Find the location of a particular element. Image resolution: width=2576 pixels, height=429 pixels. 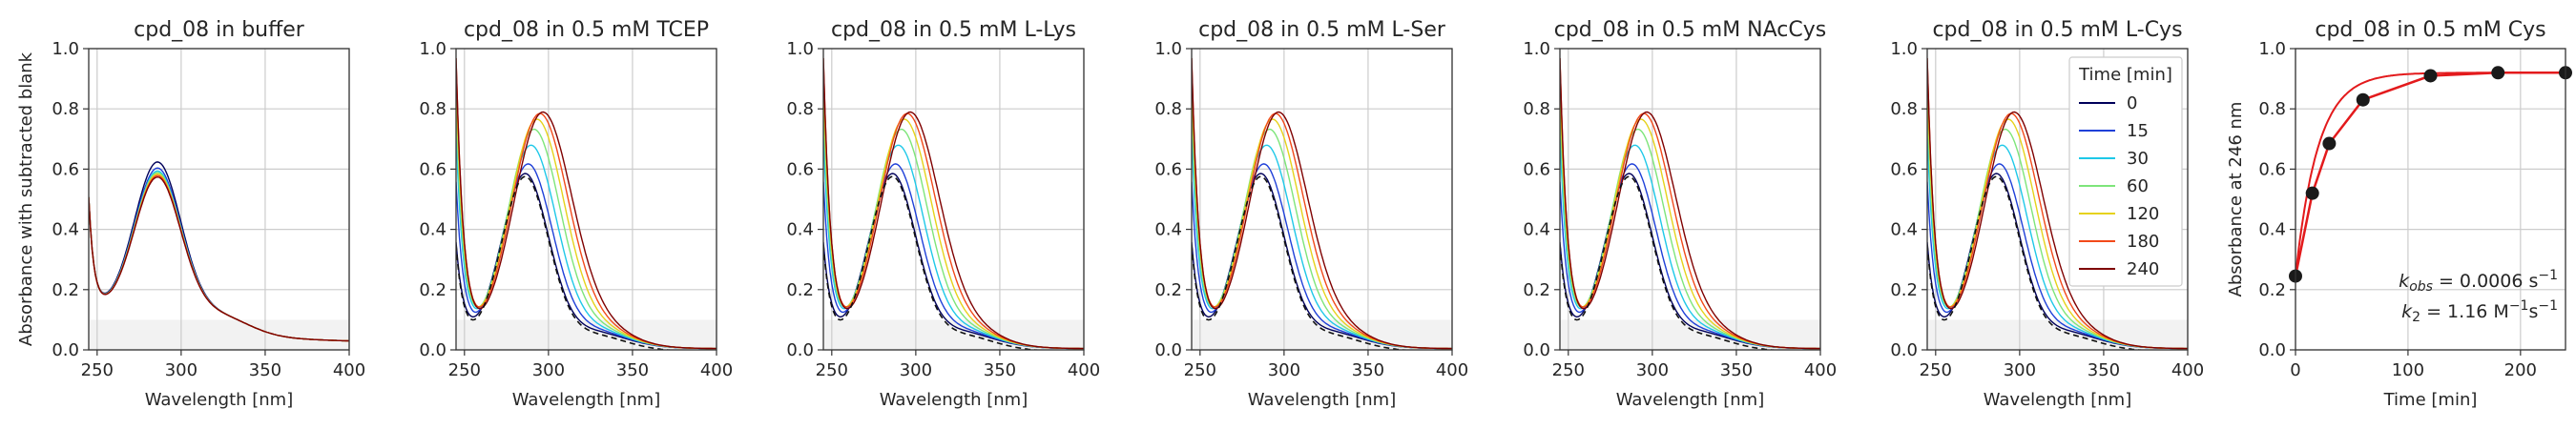

legend-box is located at coordinates (2125, 172).